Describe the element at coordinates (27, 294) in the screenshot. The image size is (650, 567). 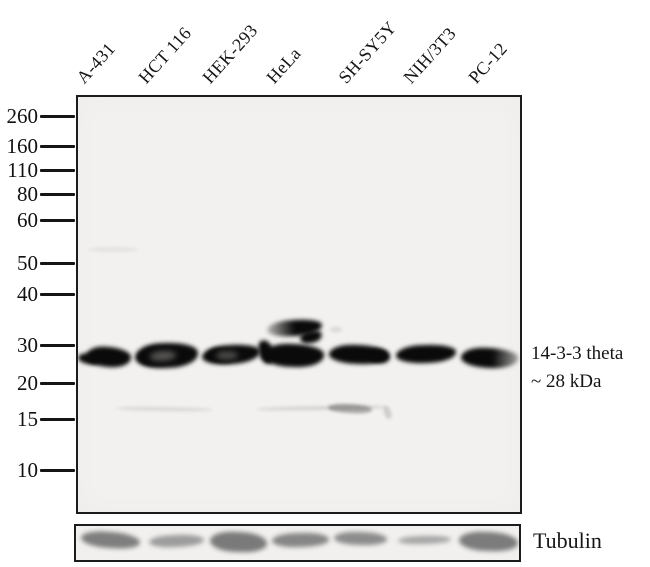
I see `mw-marker-label: 40` at that location.